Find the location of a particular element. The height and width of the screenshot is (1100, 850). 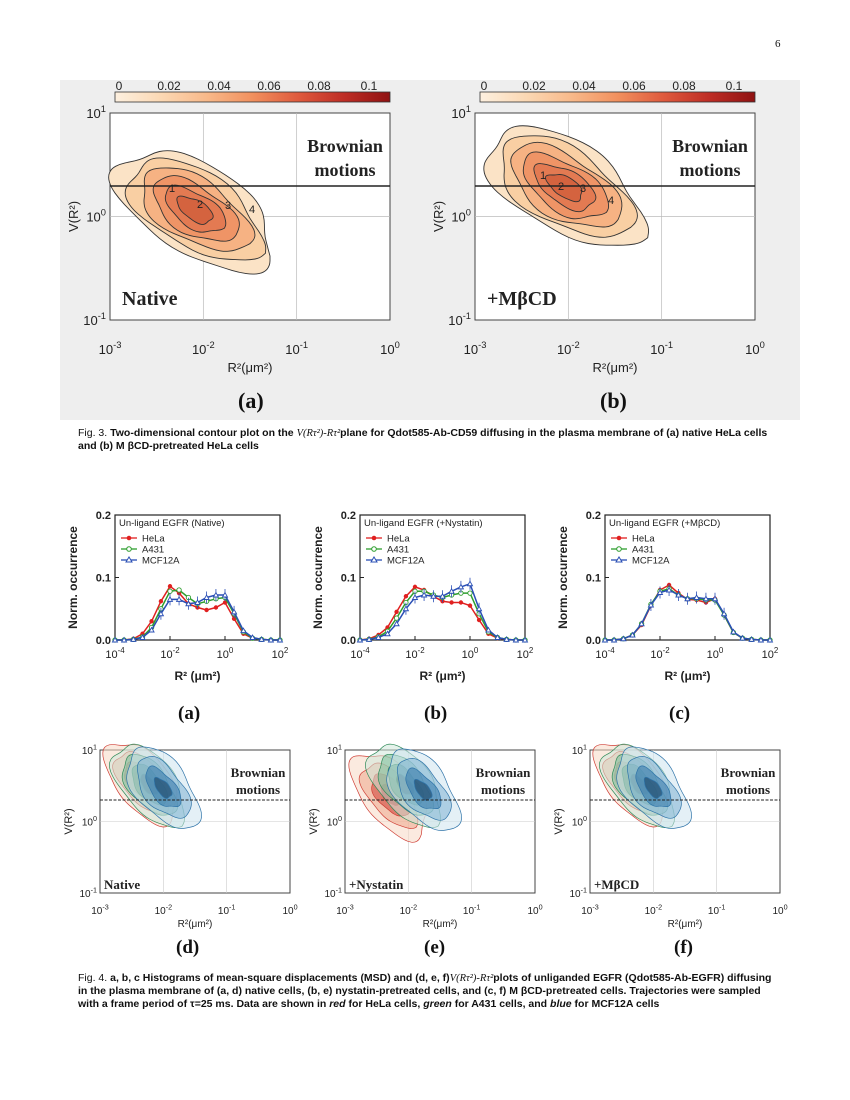

y-tick-label: 10⁻¹ is located at coordinates (578, 893).